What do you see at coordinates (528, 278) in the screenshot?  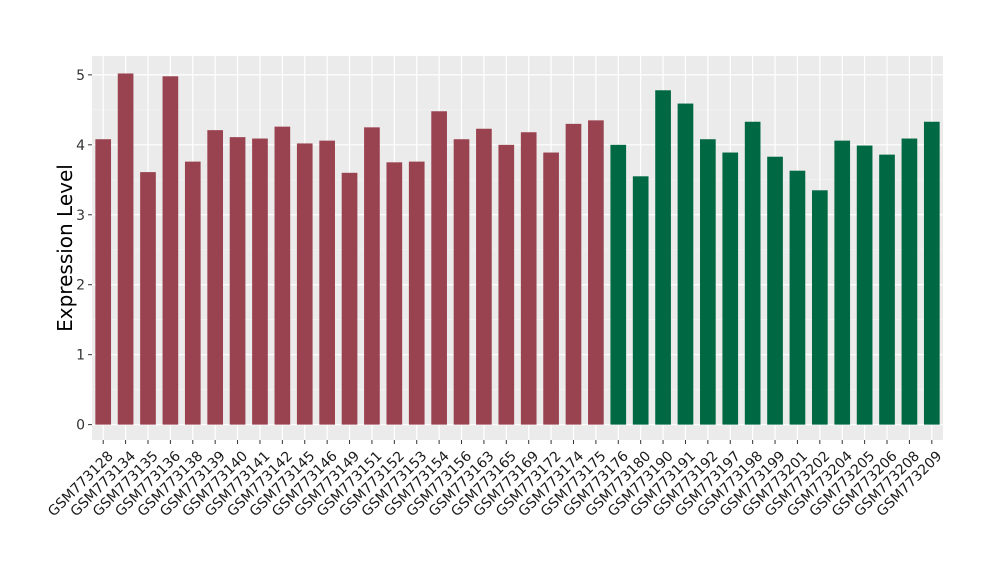 I see `bar-gsm773169` at bounding box center [528, 278].